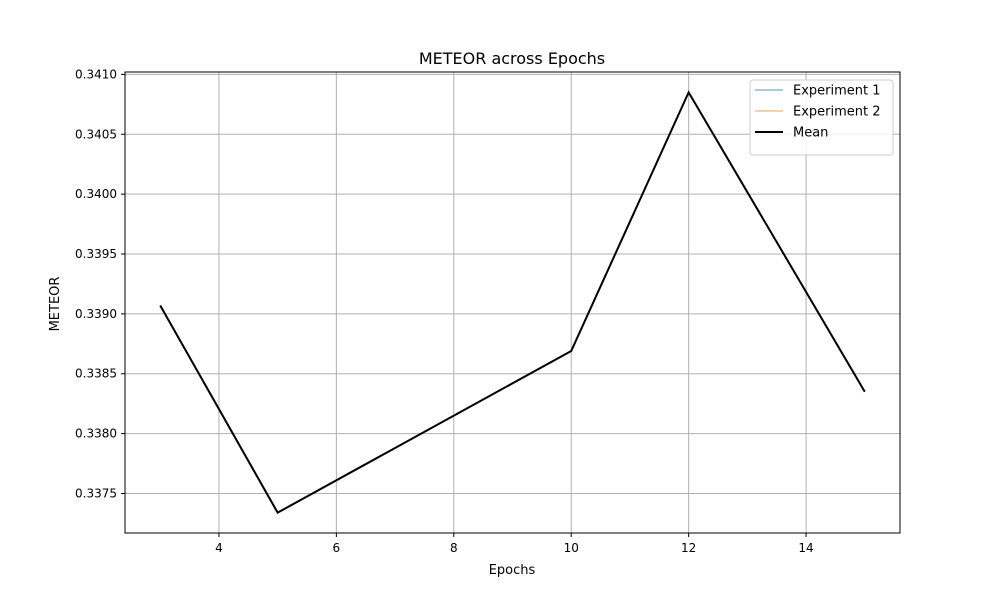 This screenshot has width=1000, height=600. What do you see at coordinates (512, 58) in the screenshot?
I see `chart-title: METEOR across Epochs` at bounding box center [512, 58].